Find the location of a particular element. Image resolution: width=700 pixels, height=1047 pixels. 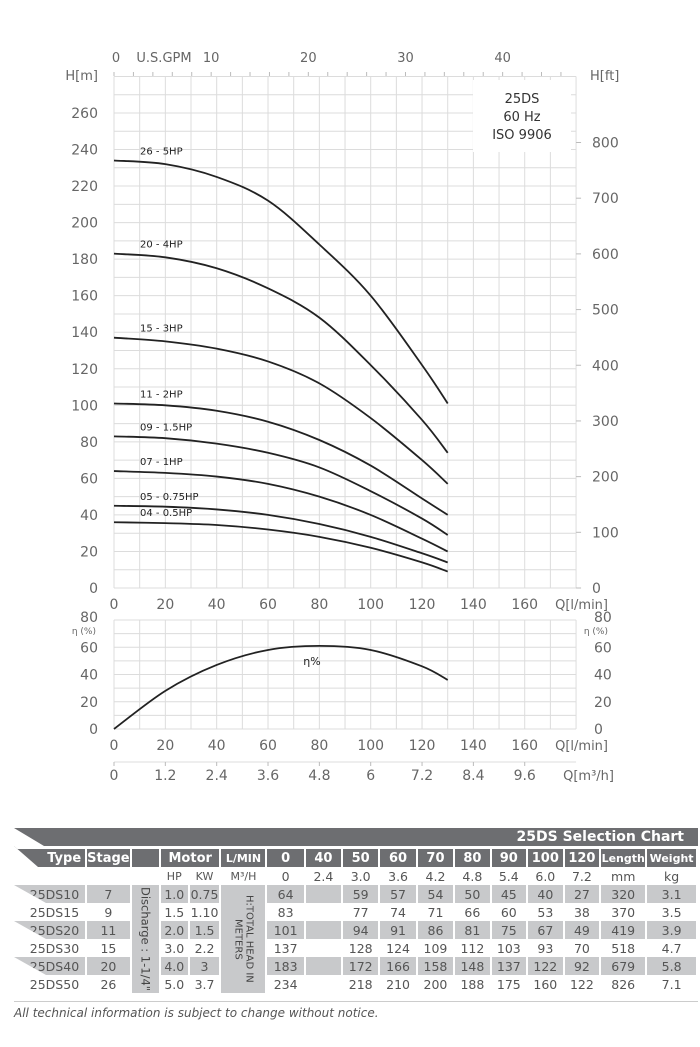

y-tick-label: 240 is located at coordinates (84, 151).